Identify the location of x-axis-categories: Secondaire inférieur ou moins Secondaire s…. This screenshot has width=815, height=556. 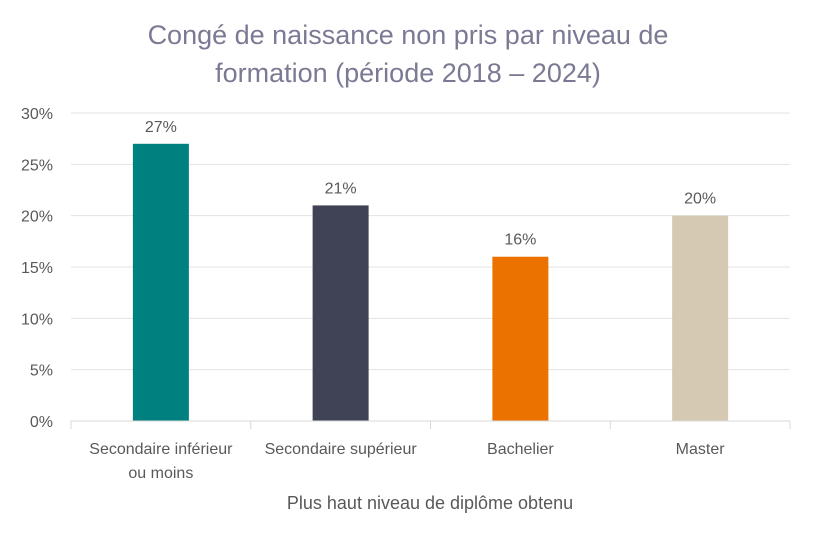
(407, 461).